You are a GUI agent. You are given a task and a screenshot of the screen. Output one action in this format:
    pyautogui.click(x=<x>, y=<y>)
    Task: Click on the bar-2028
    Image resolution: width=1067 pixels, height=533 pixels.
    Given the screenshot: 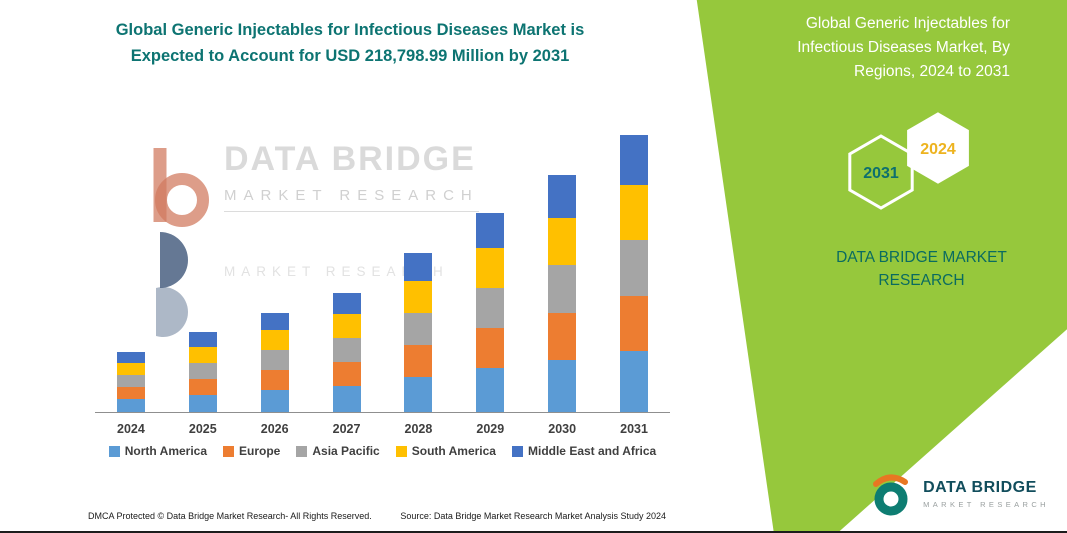 What is the action you would take?
    pyautogui.click(x=419, y=332)
    